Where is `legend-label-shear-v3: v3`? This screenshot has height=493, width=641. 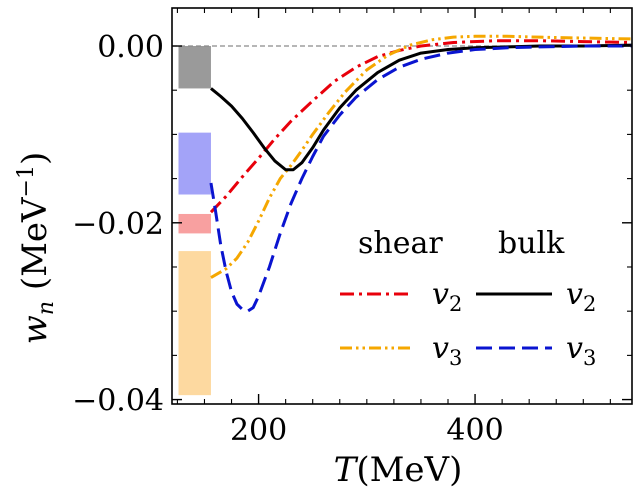
legend-label-shear-v3: v3 is located at coordinates (447, 350).